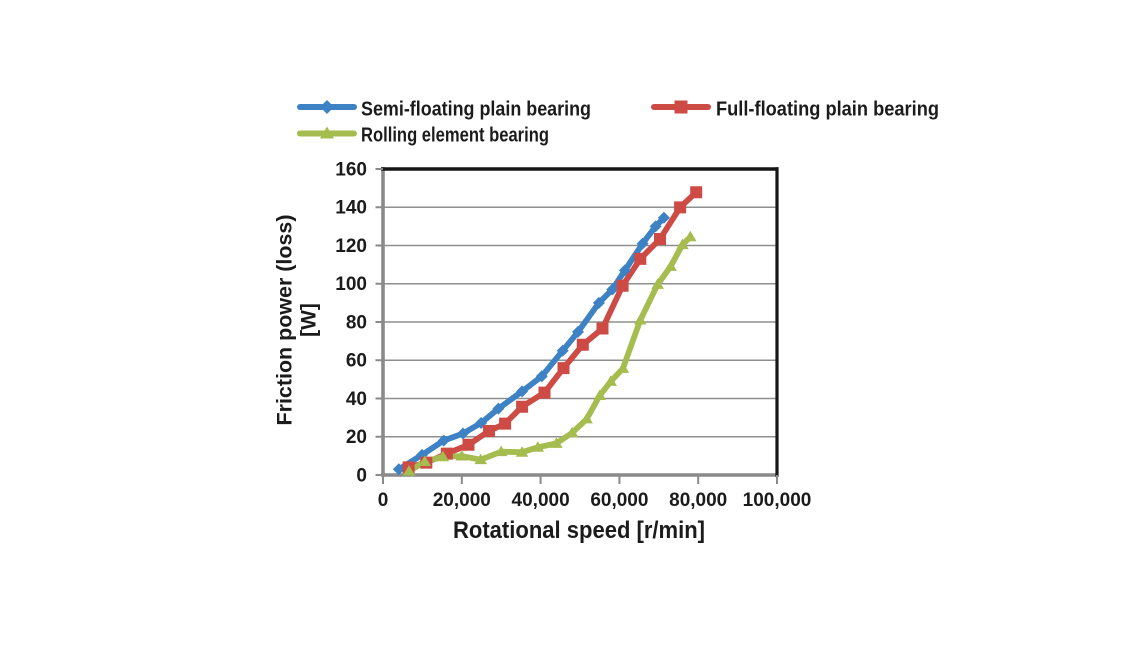 This screenshot has width=1140, height=647. What do you see at coordinates (698, 500) in the screenshot?
I see `svg-text: 80,000` at bounding box center [698, 500].